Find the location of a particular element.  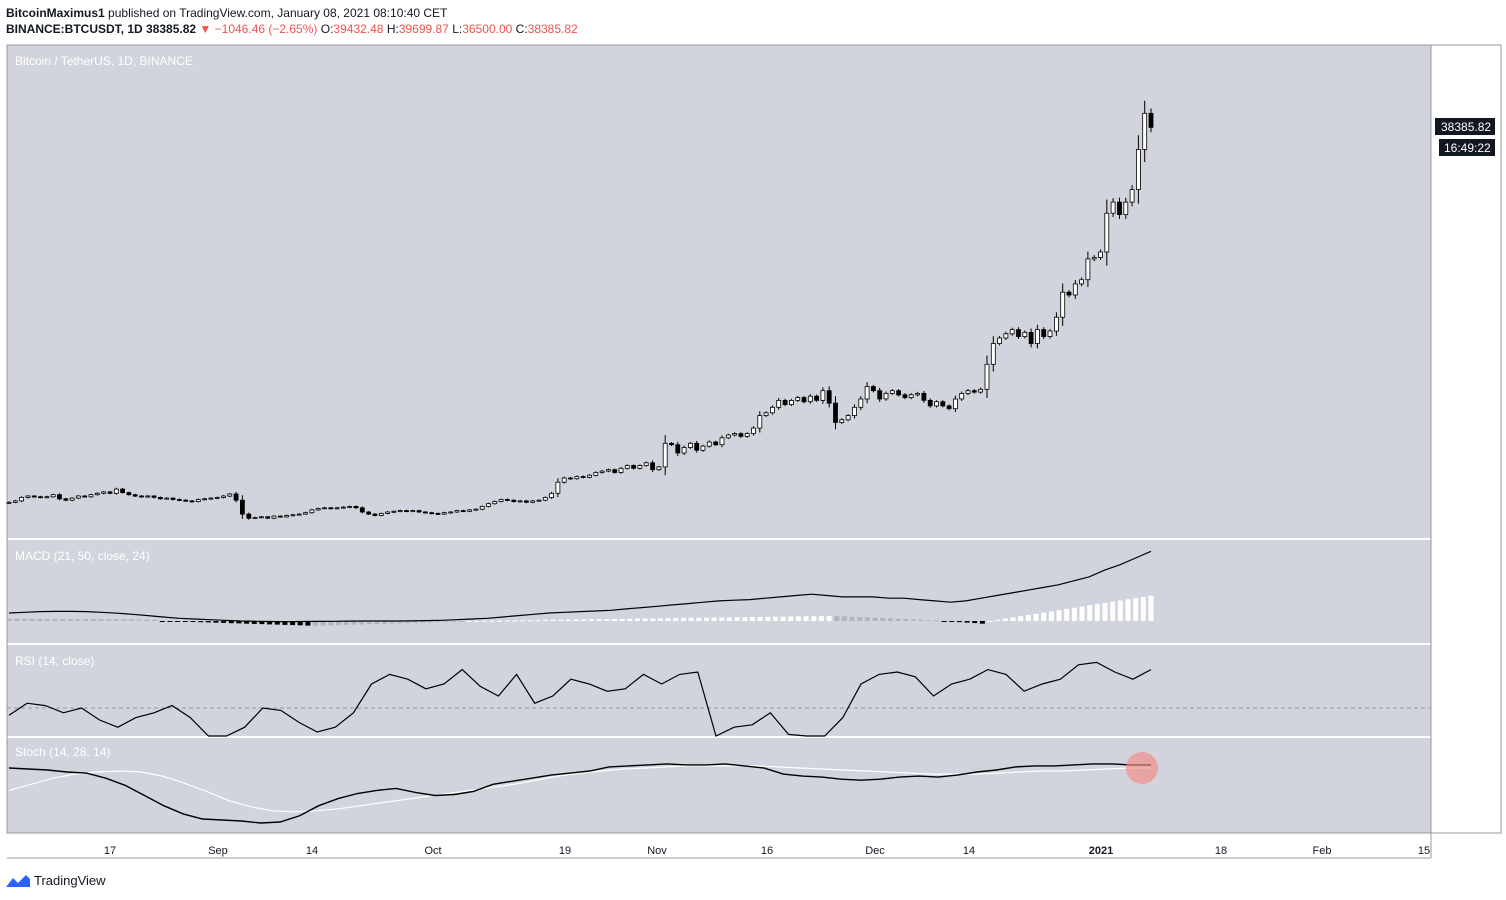

brand-label: TradingView is located at coordinates (70, 880).